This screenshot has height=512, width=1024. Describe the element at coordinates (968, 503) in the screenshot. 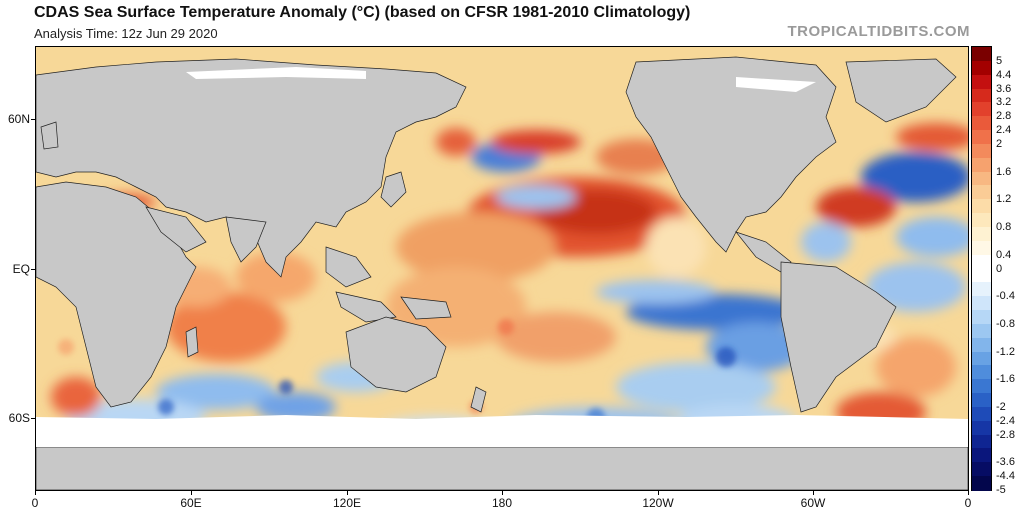

I see `lon-label-0-east: 0` at that location.